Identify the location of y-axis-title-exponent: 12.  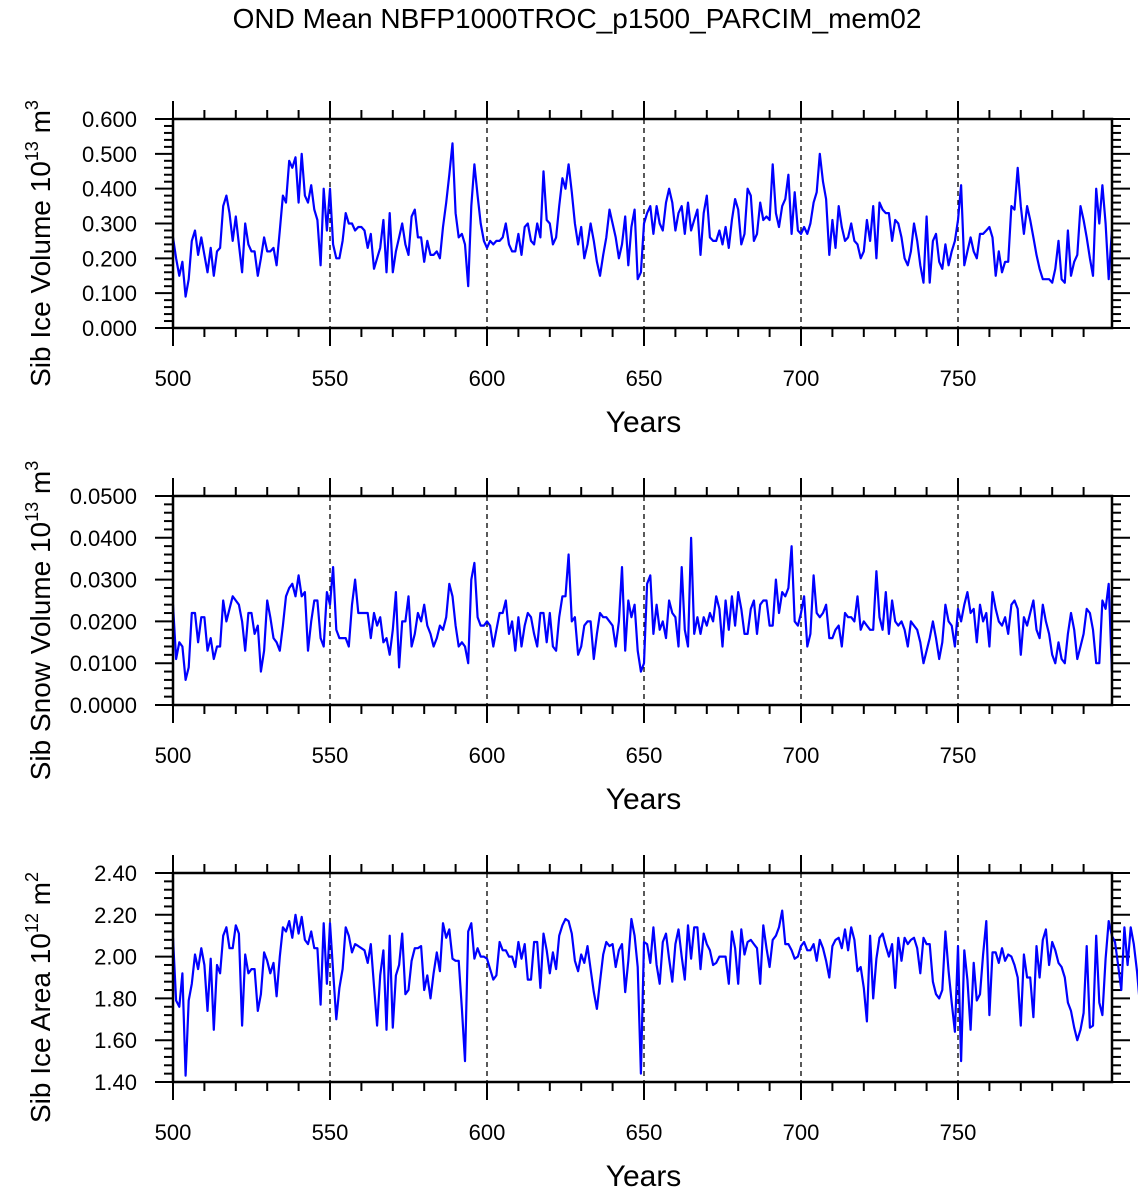
(32, 923).